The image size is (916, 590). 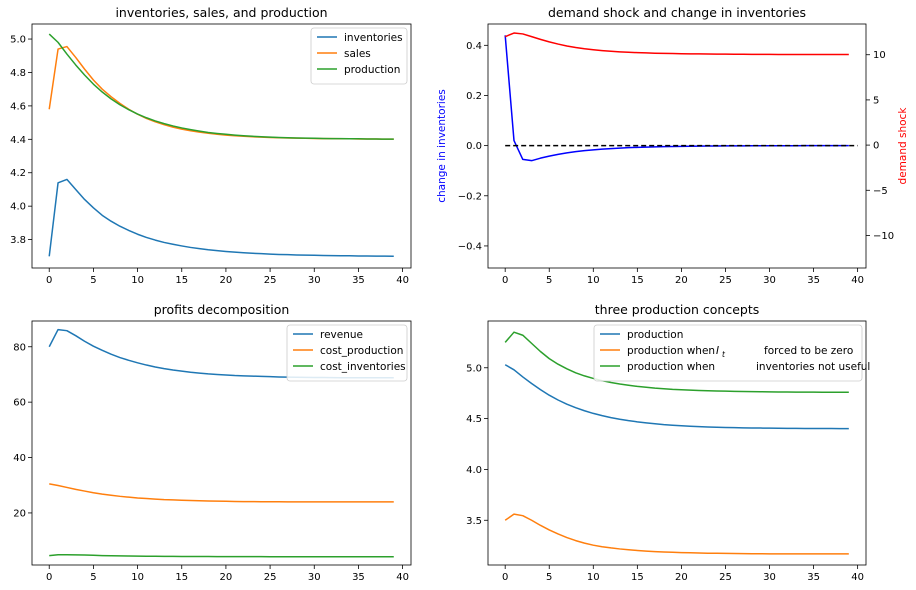 I want to click on series-line-cost-inventories, so click(x=221, y=556).